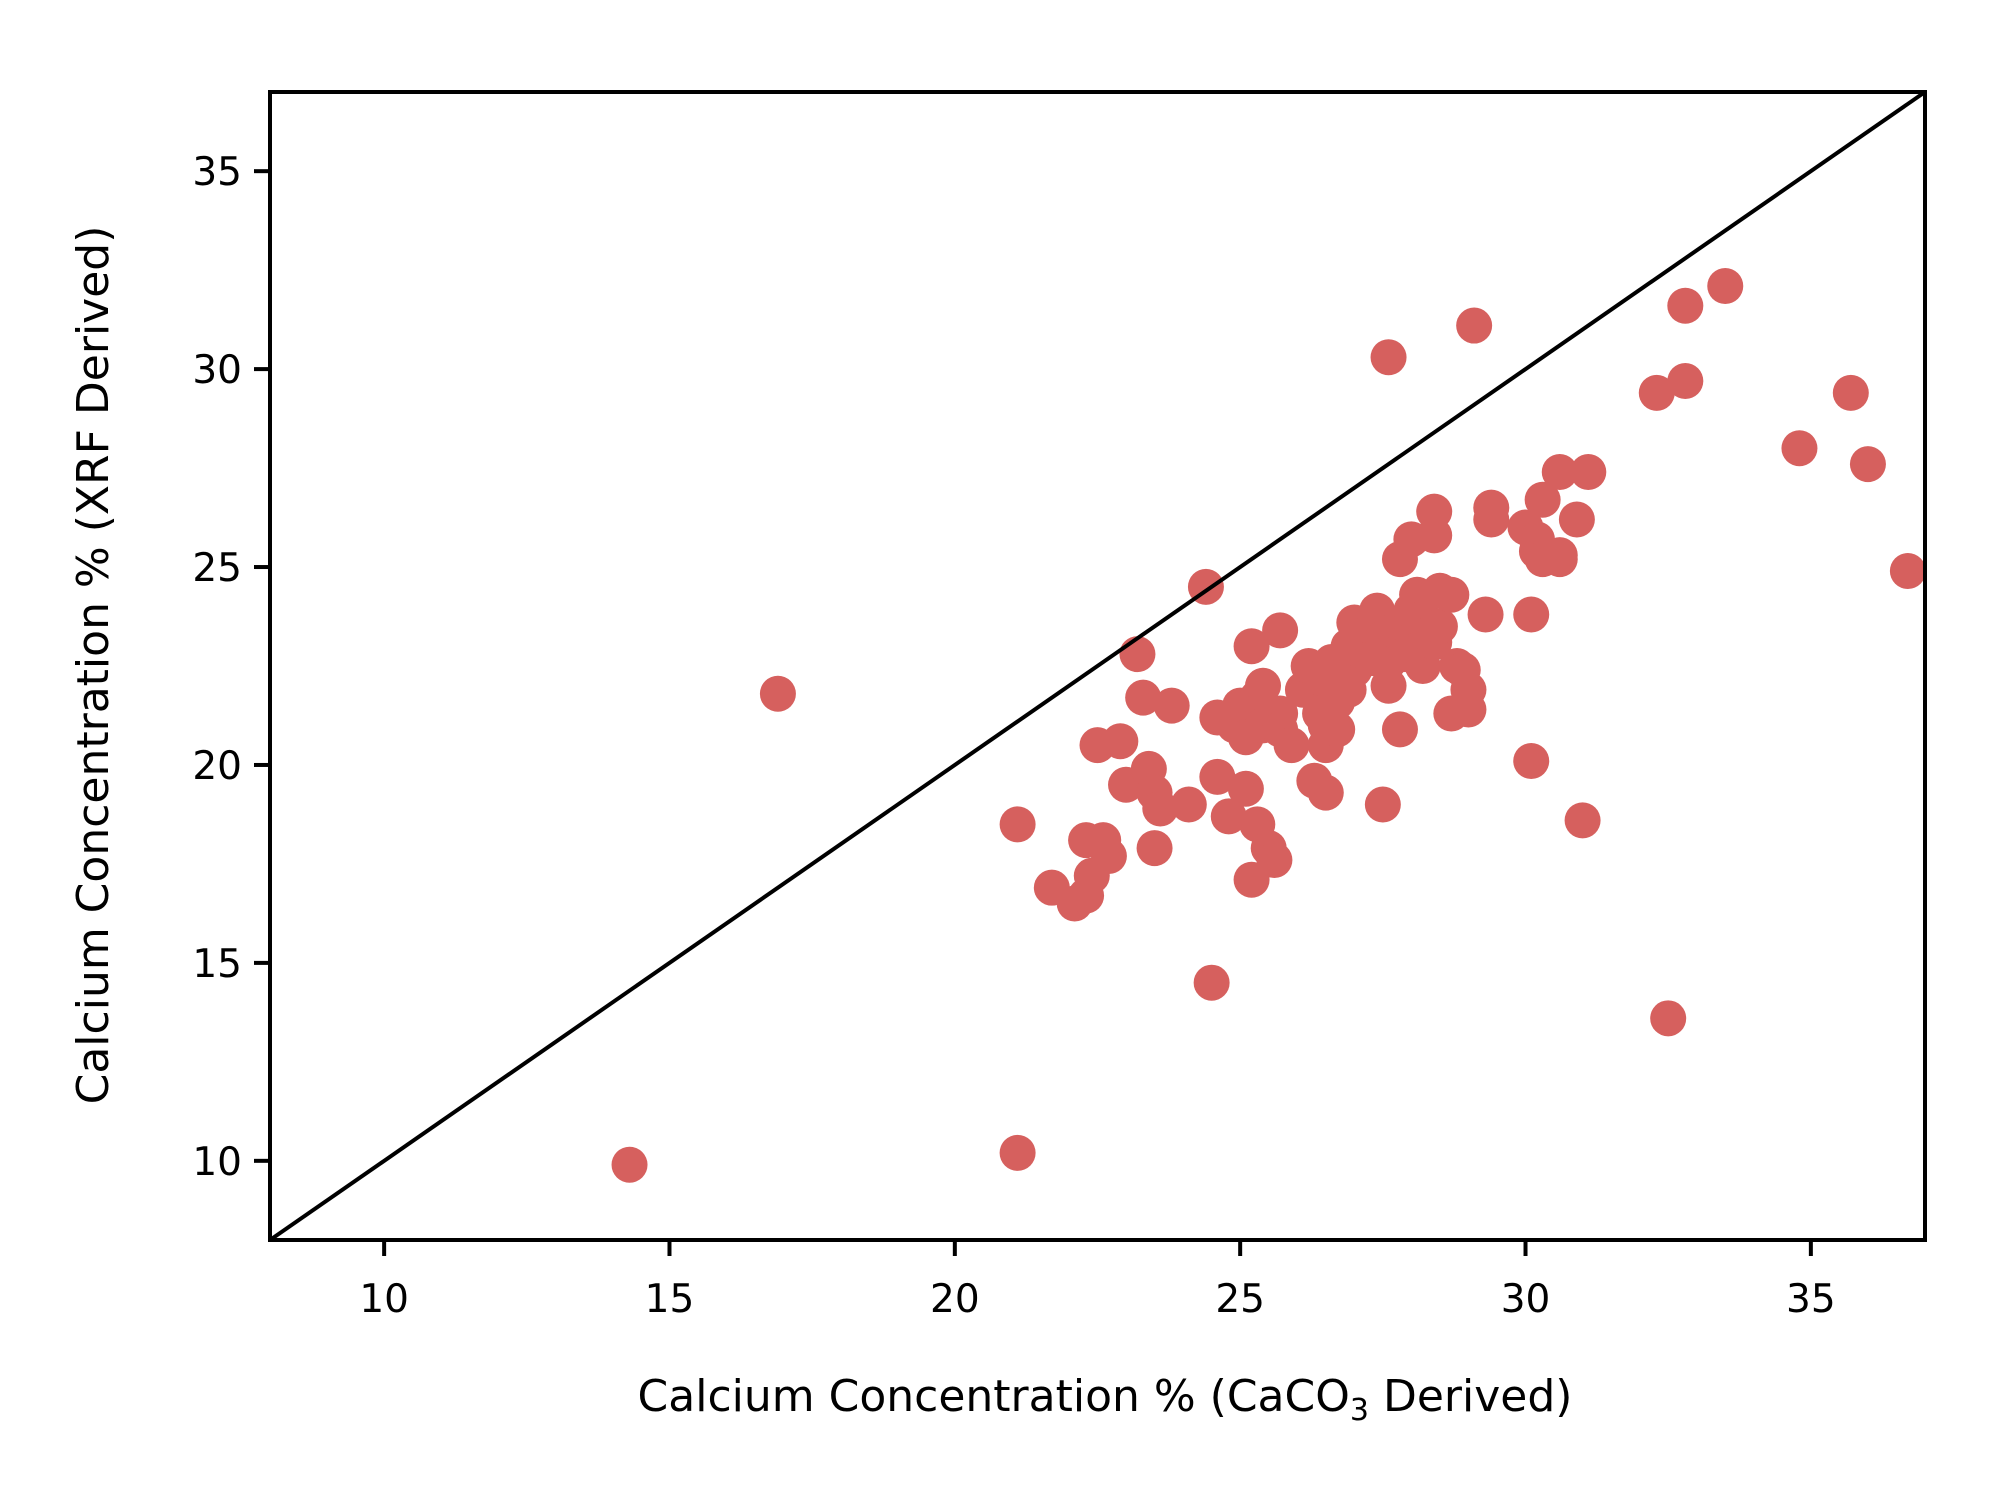 The width and height of the screenshot is (2000, 1500). I want to click on x-axis-label: Calcium Concentration % (CaCO3 Derived), so click(1105, 1399).